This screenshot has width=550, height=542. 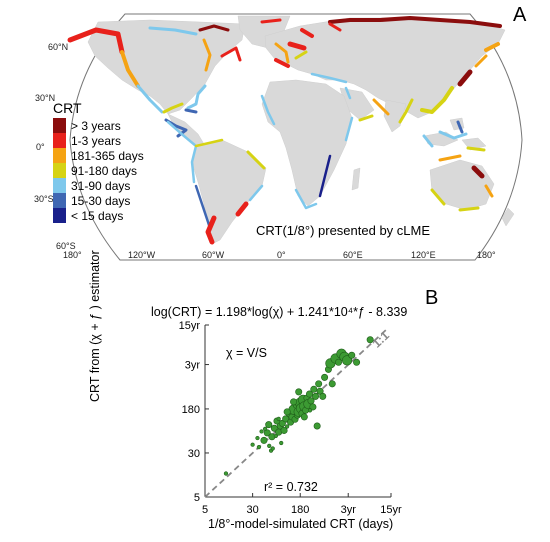 I want to click on x-tick-label: 180, so click(x=300, y=510).